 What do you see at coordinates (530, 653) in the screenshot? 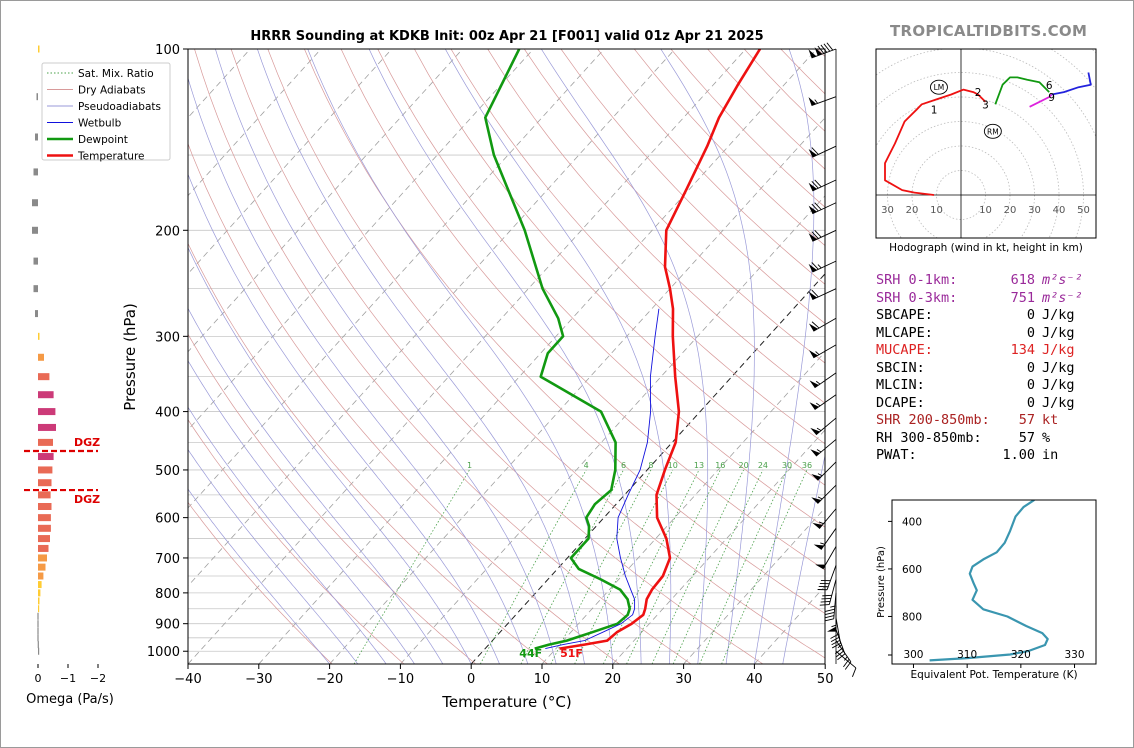
I see `surface-dewpoint-label: 44F` at bounding box center [530, 653].